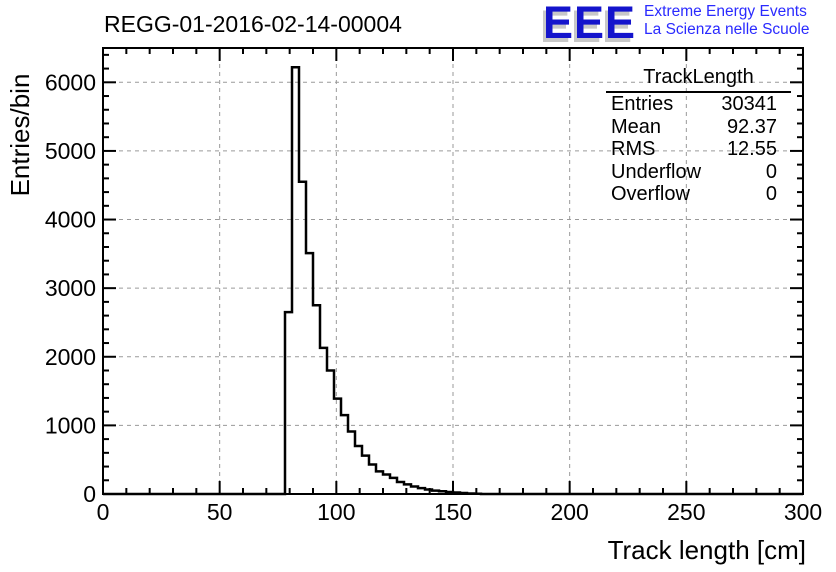 The image size is (836, 572). I want to click on y-tick-label: 1000, so click(70, 425).